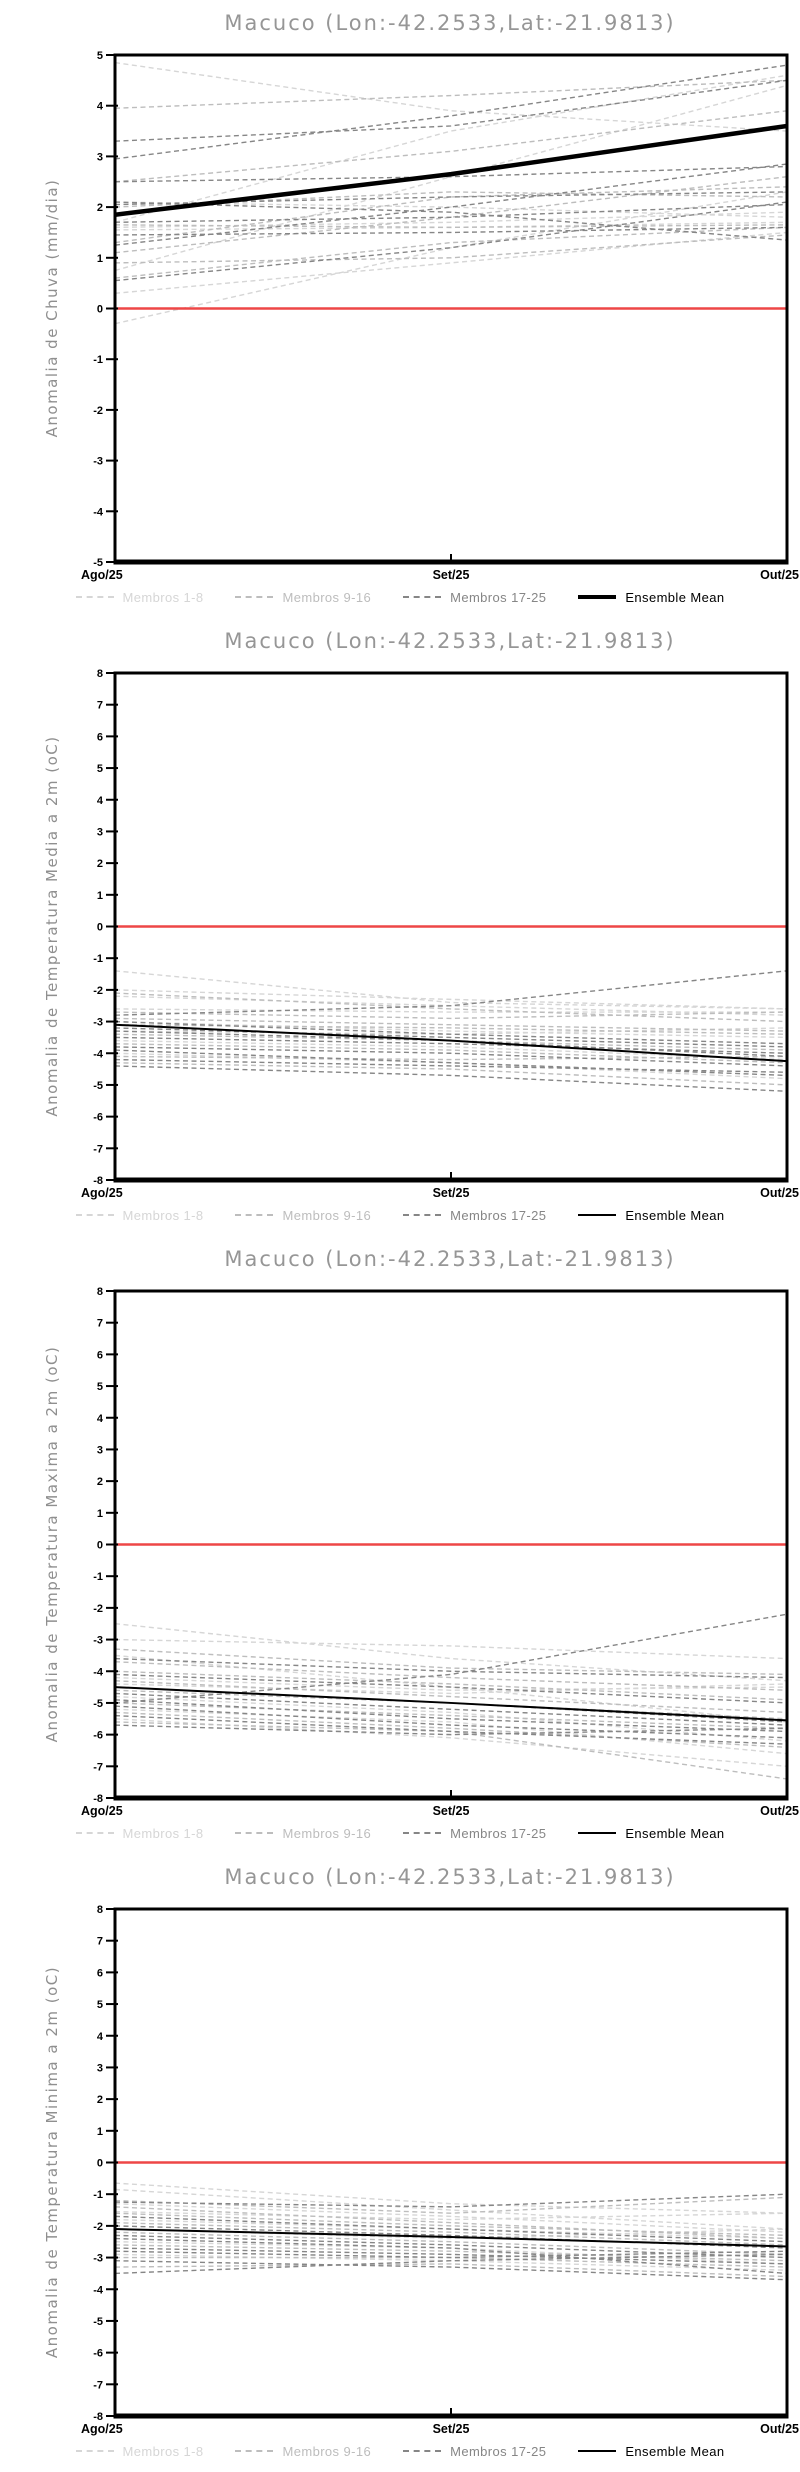 This screenshot has width=800, height=2472. I want to click on y-axis-label: Anomalia de Temperatura Maxima a 2m (oC), so click(52, 1544).